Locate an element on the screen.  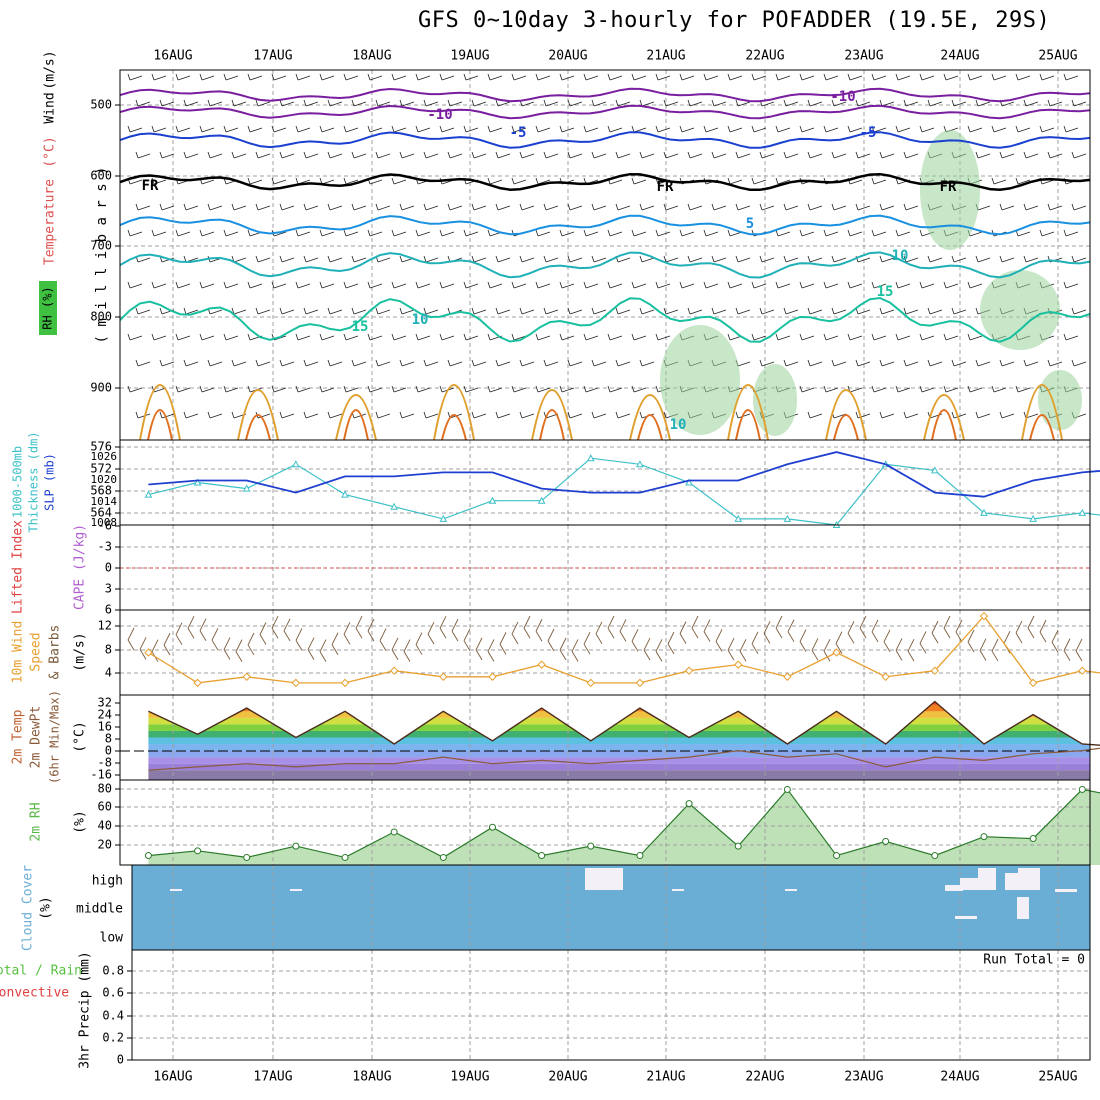
slp-tick-label: 1008 is located at coordinates (104, 522).